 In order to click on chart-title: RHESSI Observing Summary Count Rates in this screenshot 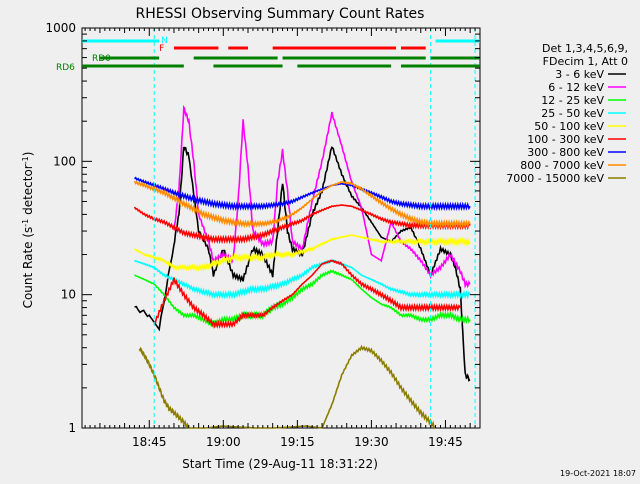, I will do `click(280, 14)`.